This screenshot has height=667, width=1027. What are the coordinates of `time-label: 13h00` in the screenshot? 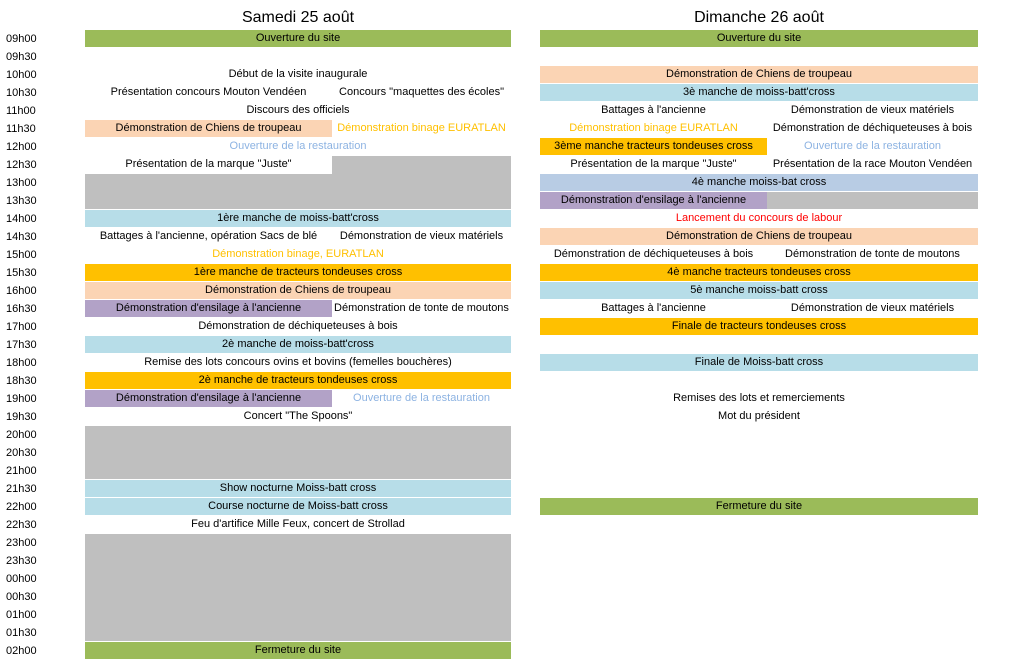 It's located at (21, 183).